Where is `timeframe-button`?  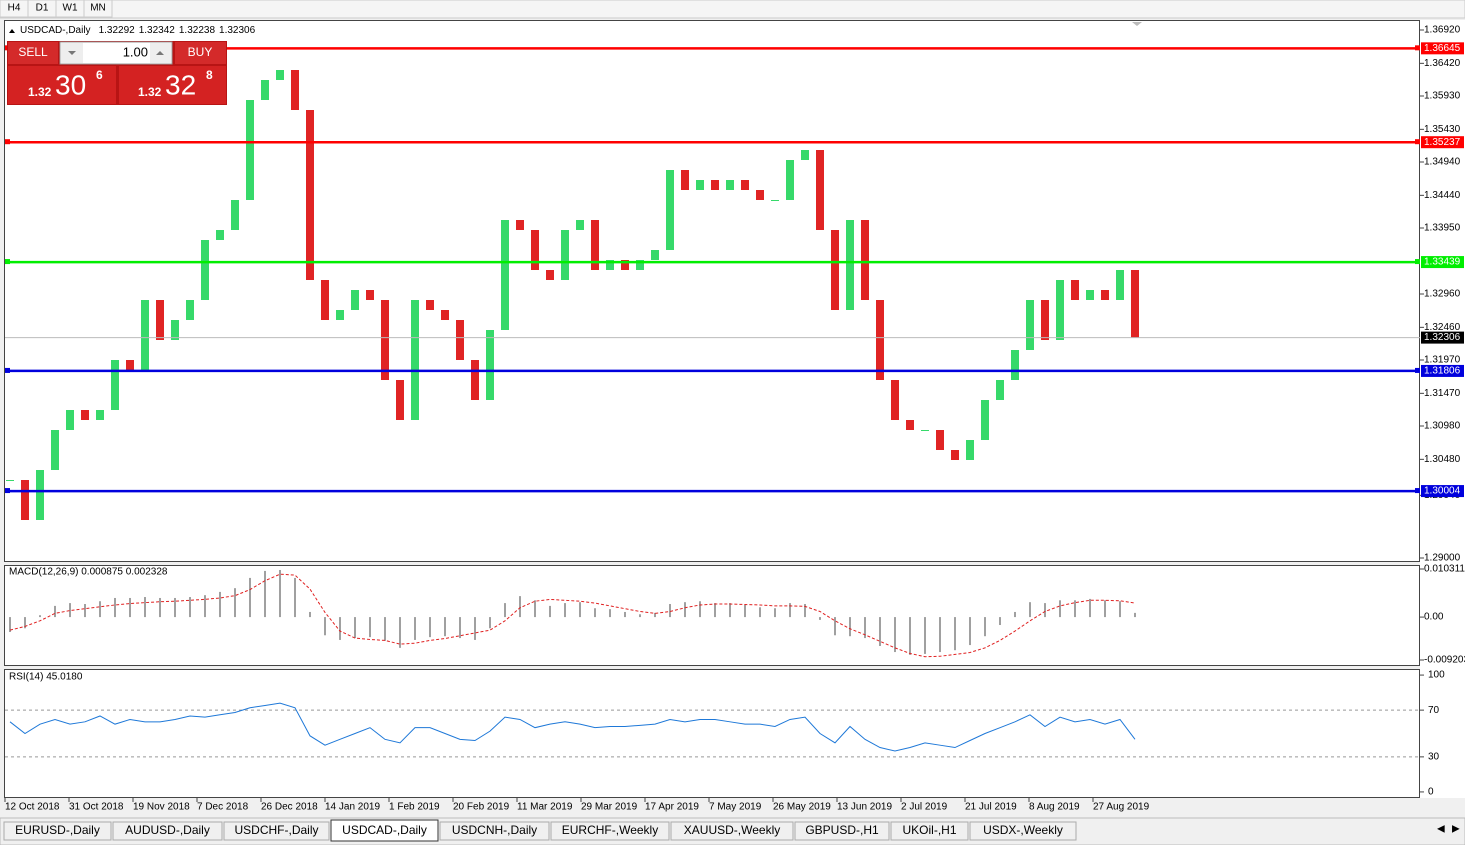 timeframe-button is located at coordinates (98, 9).